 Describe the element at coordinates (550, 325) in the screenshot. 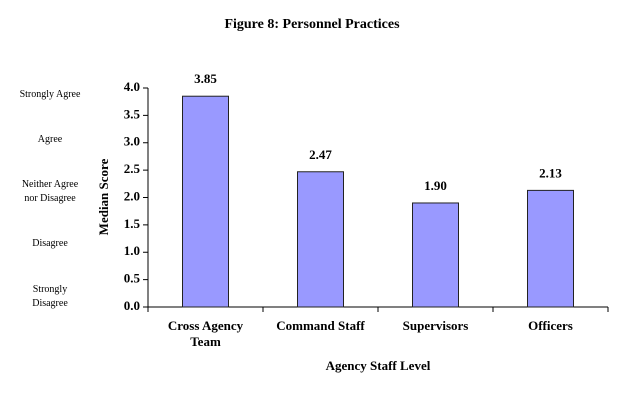

I see `x-tick-label: Officers` at that location.